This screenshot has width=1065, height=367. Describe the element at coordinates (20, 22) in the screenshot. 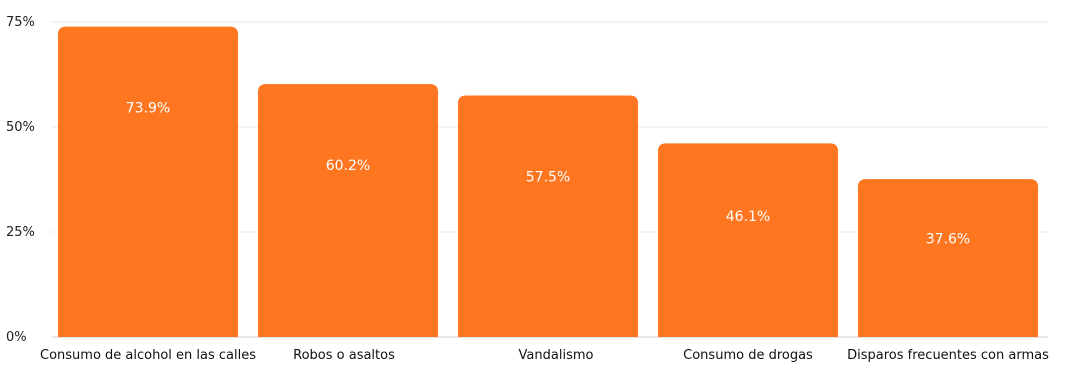

I see `y-tick-label: 75%` at that location.